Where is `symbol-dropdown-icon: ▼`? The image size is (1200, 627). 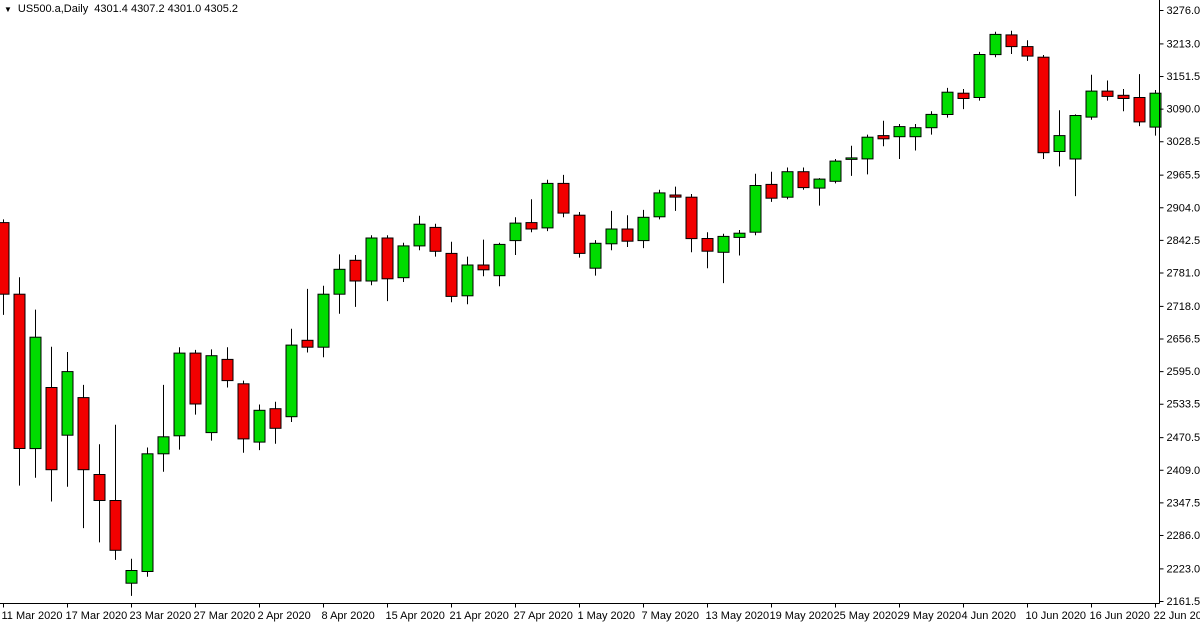
symbol-dropdown-icon: ▼ is located at coordinates (8, 9).